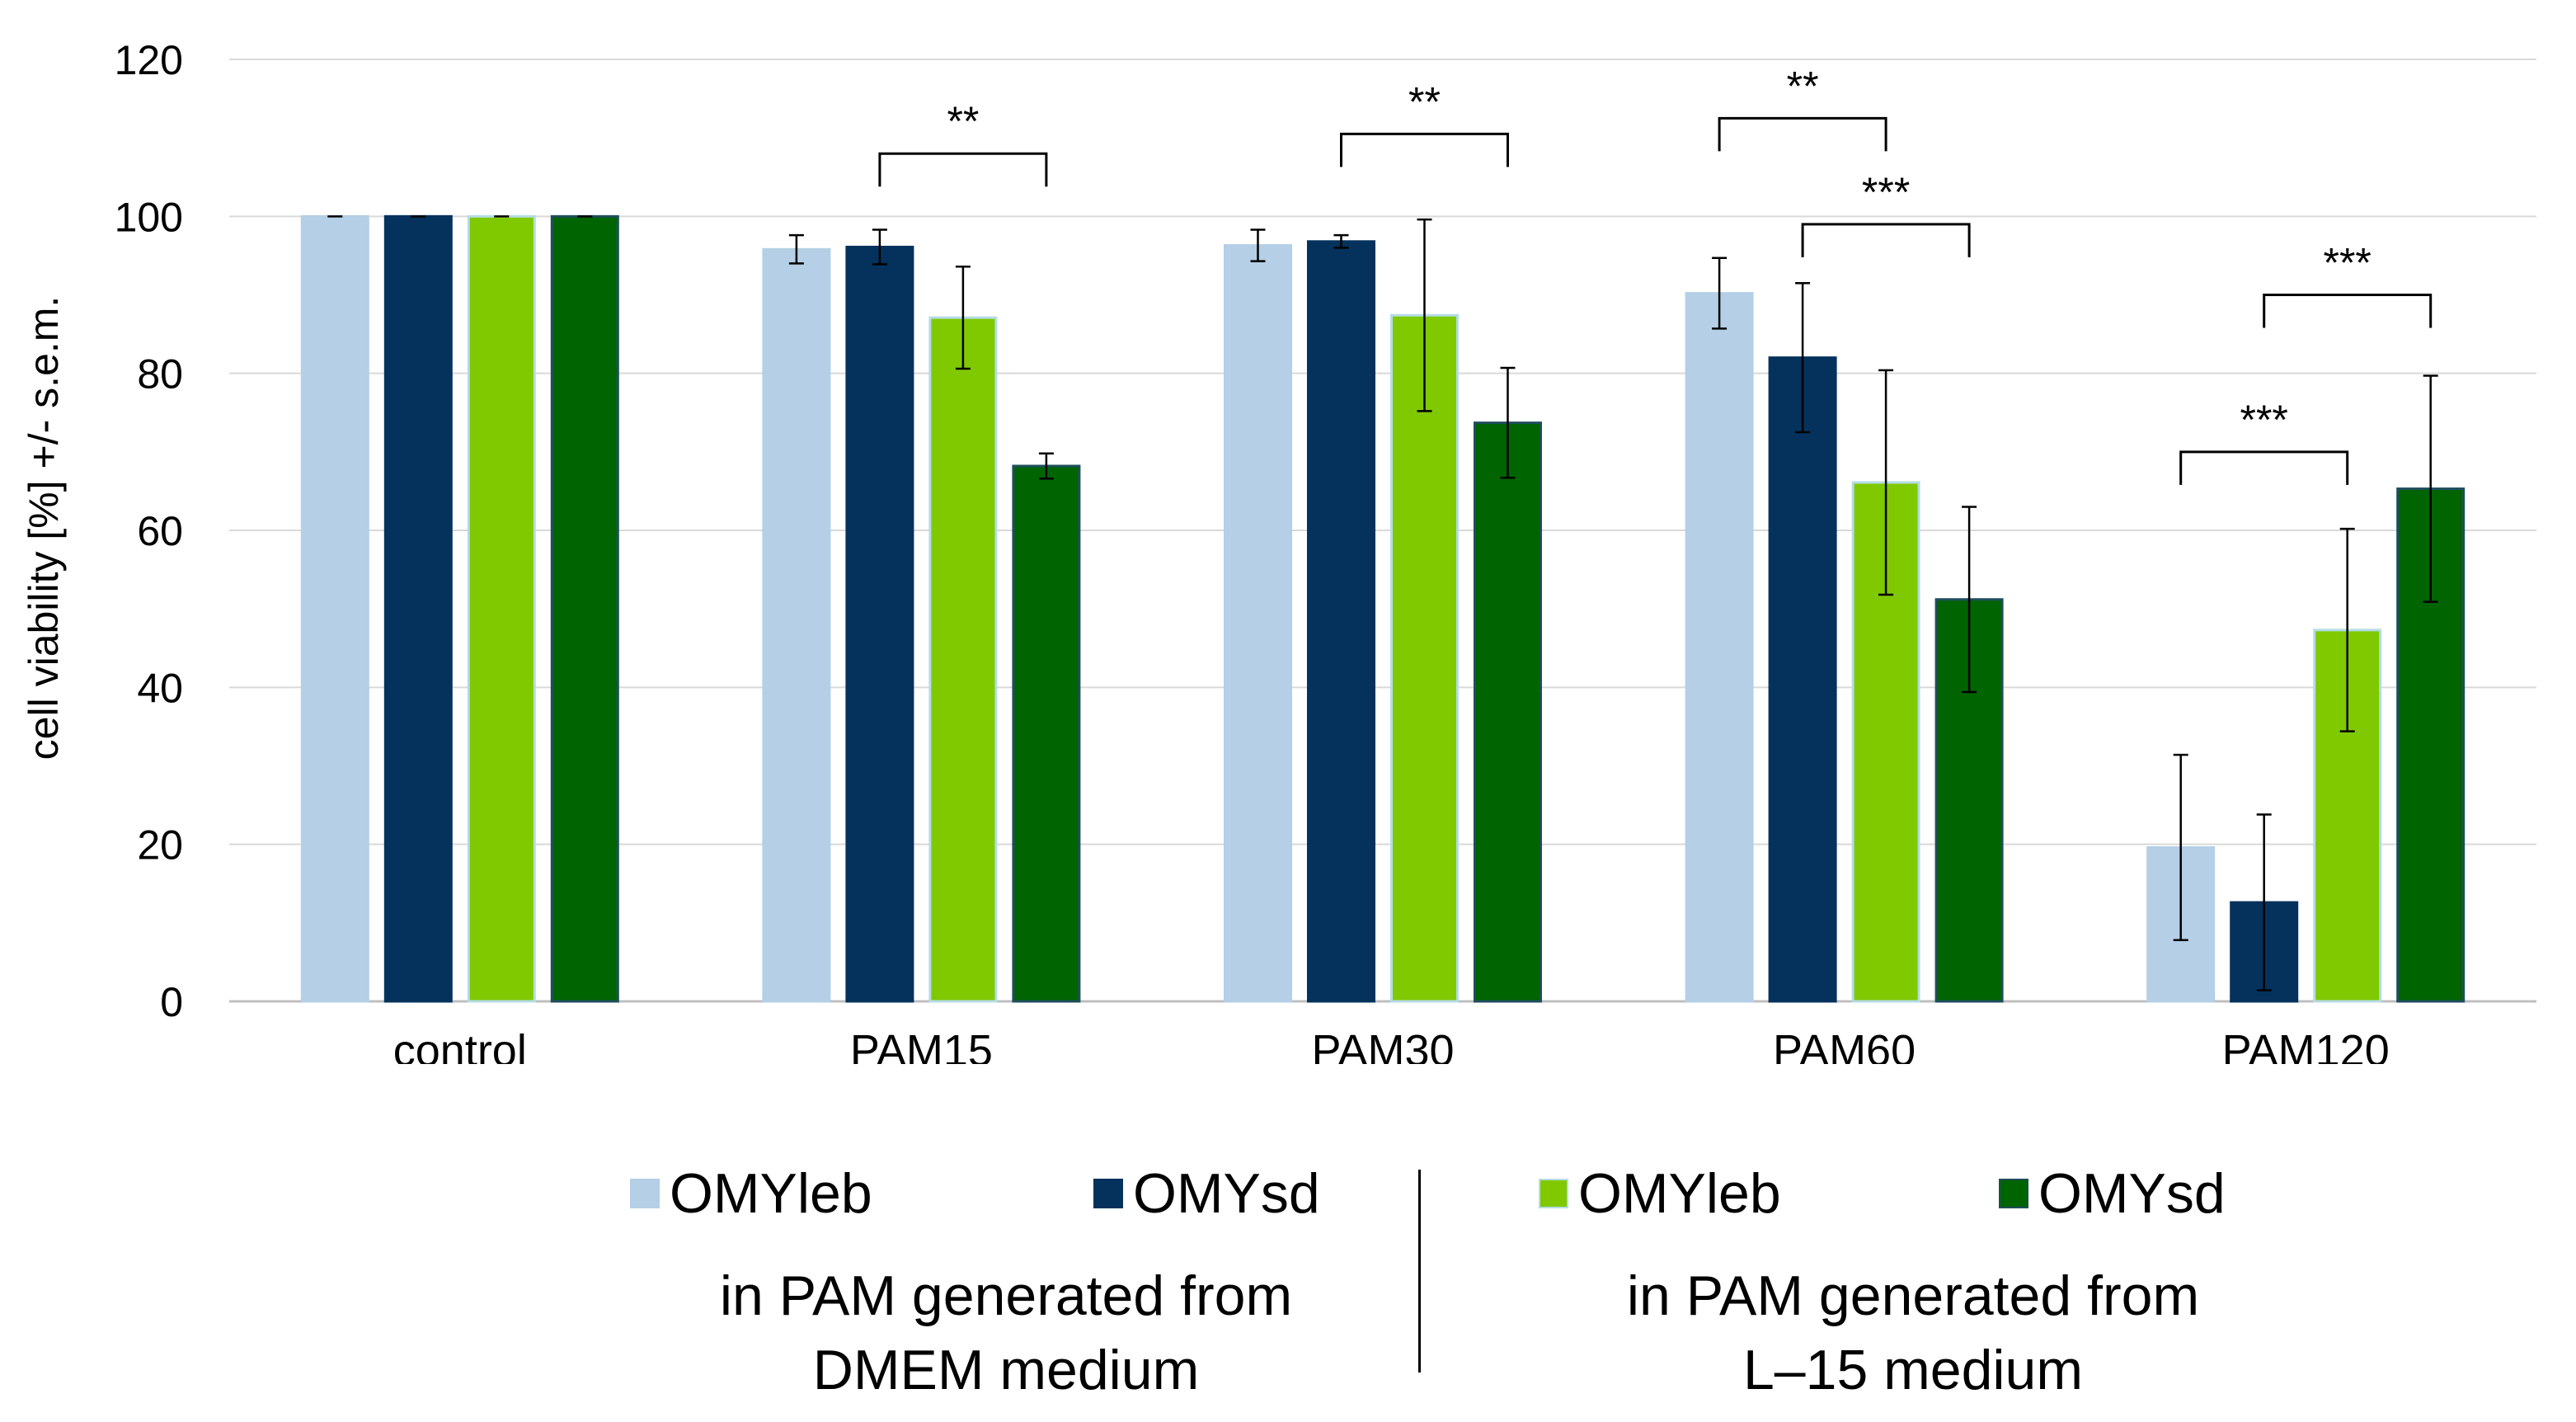  I want to click on caption-line: DMEM medium, so click(1006, 1370).